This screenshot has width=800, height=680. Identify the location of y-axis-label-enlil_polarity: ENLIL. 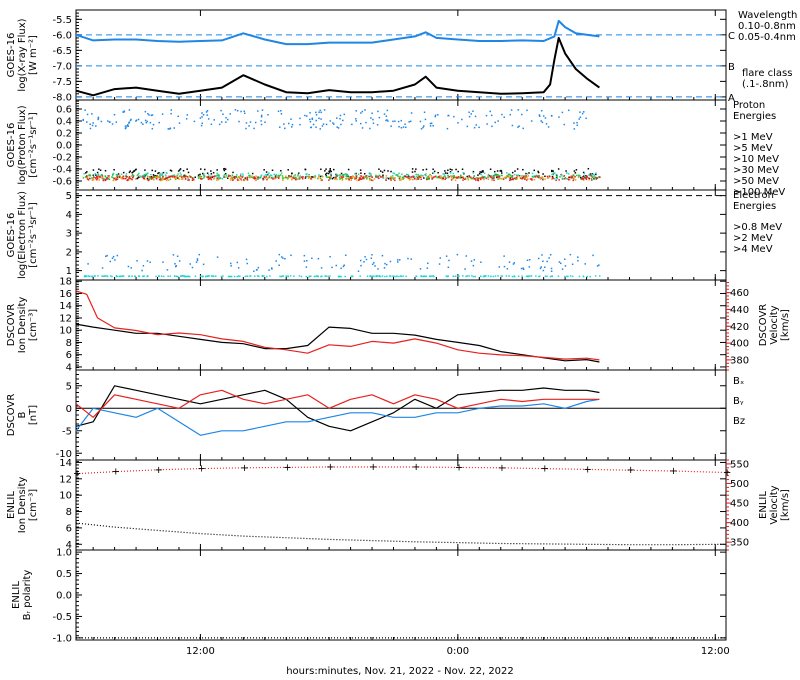
(16, 595).